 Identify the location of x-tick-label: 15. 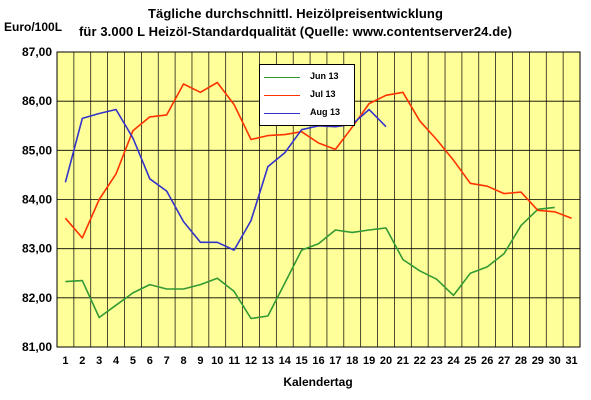
(302, 361).